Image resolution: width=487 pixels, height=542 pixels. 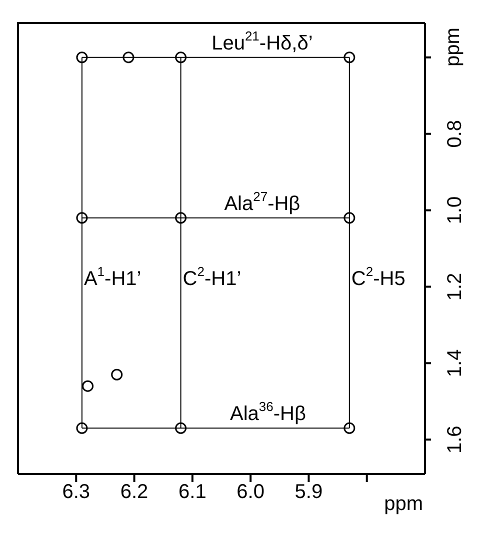 What do you see at coordinates (250, 492) in the screenshot?
I see `x-tick-label: 6.0` at bounding box center [250, 492].